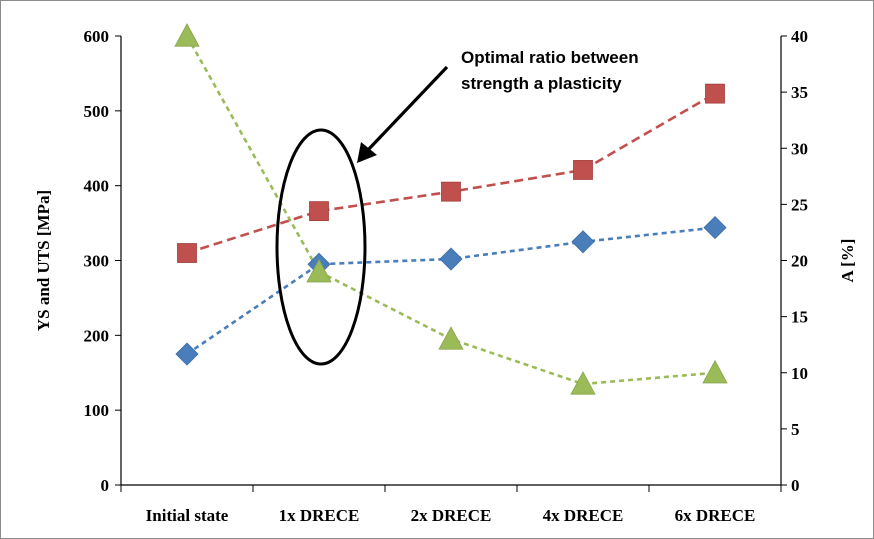 Image resolution: width=874 pixels, height=539 pixels. Describe the element at coordinates (407, 109) in the screenshot. I see `annotation-arrow-line` at that location.